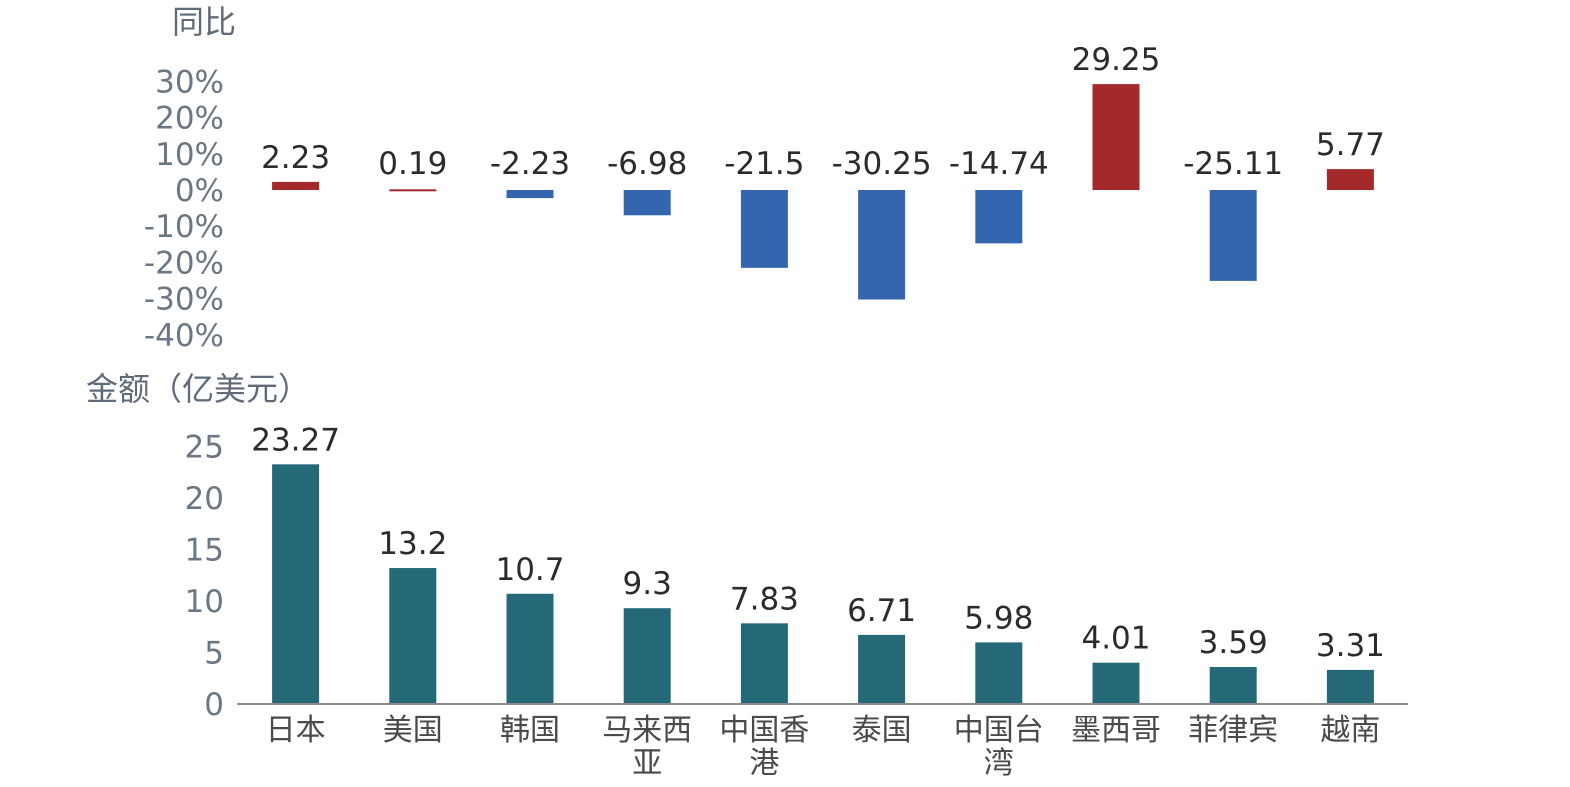 The height and width of the screenshot is (787, 1570). I want to click on yoy-data-label: 5.77, so click(1350, 145).